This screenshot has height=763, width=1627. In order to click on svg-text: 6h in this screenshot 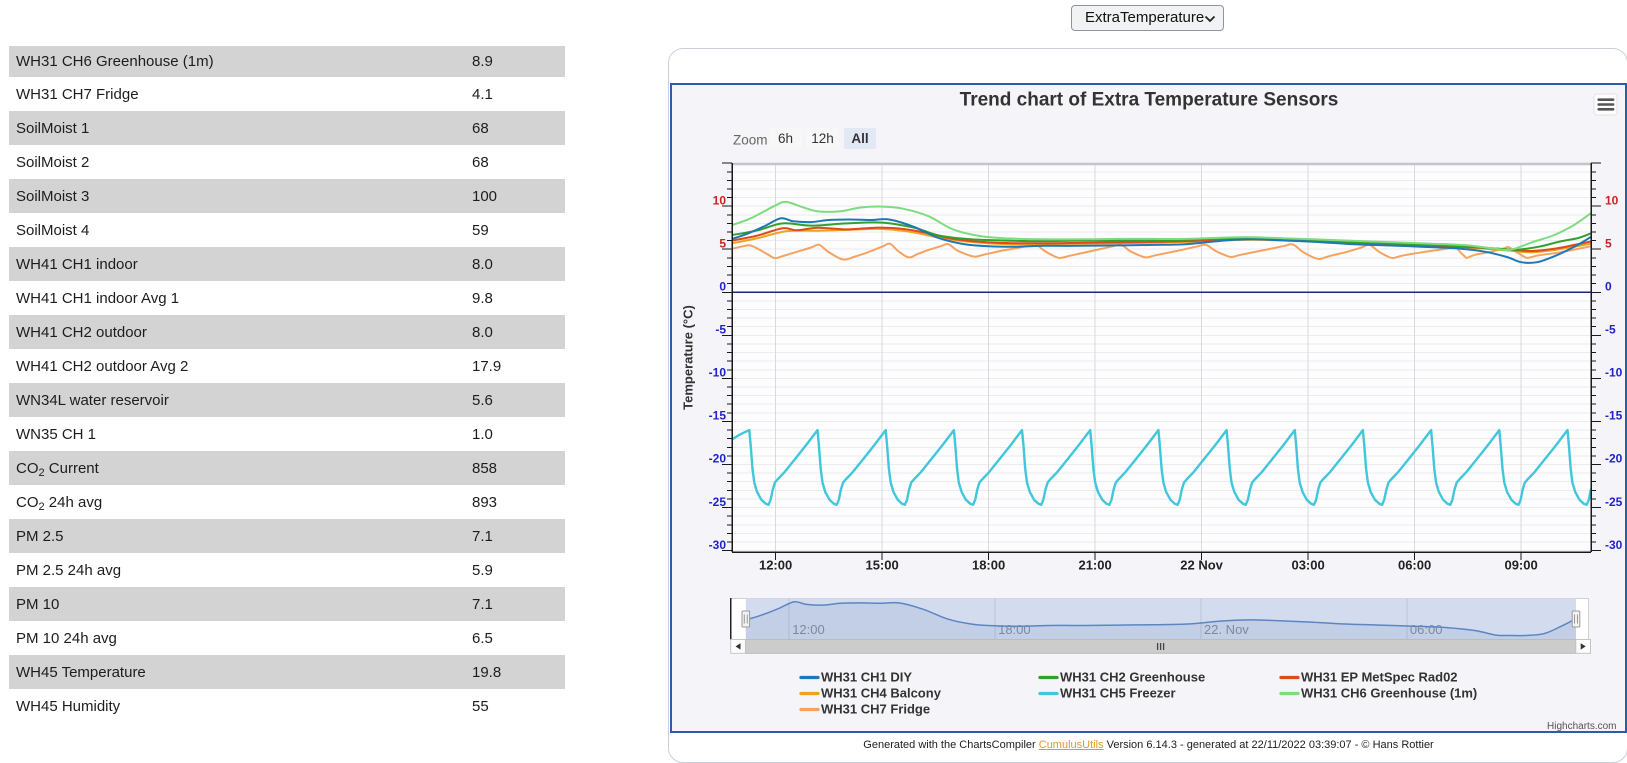, I will do `click(785, 138)`.